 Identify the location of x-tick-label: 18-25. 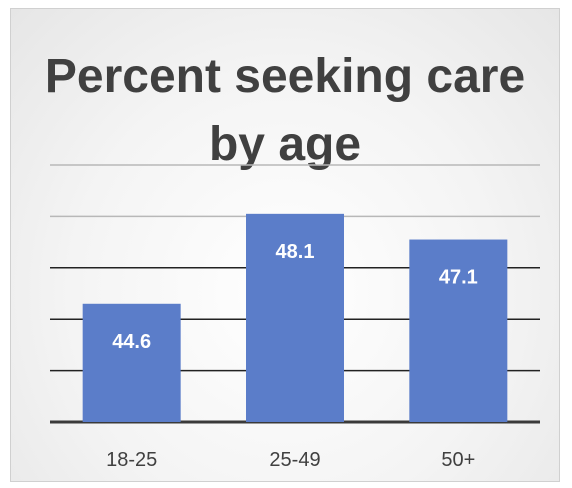
(131, 460).